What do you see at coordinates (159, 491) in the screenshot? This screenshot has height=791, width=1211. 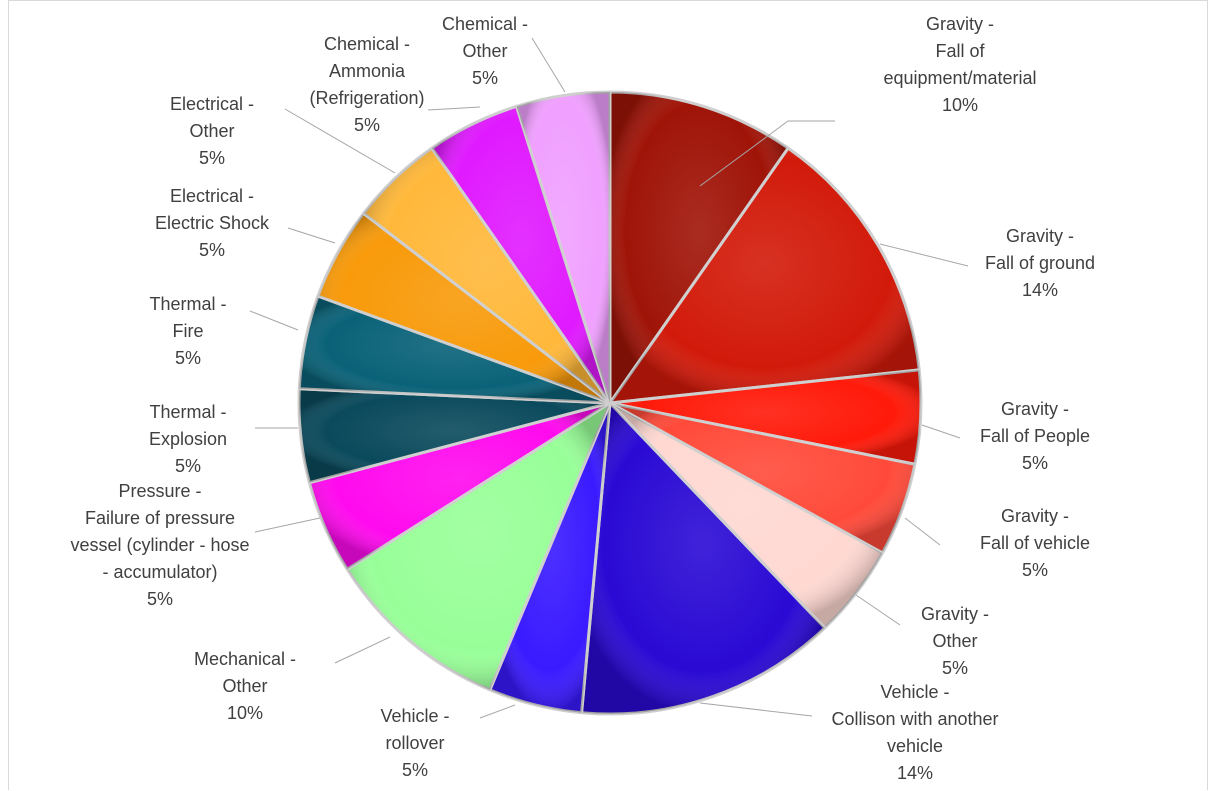 I see `slice-category-label: Pressure -` at bounding box center [159, 491].